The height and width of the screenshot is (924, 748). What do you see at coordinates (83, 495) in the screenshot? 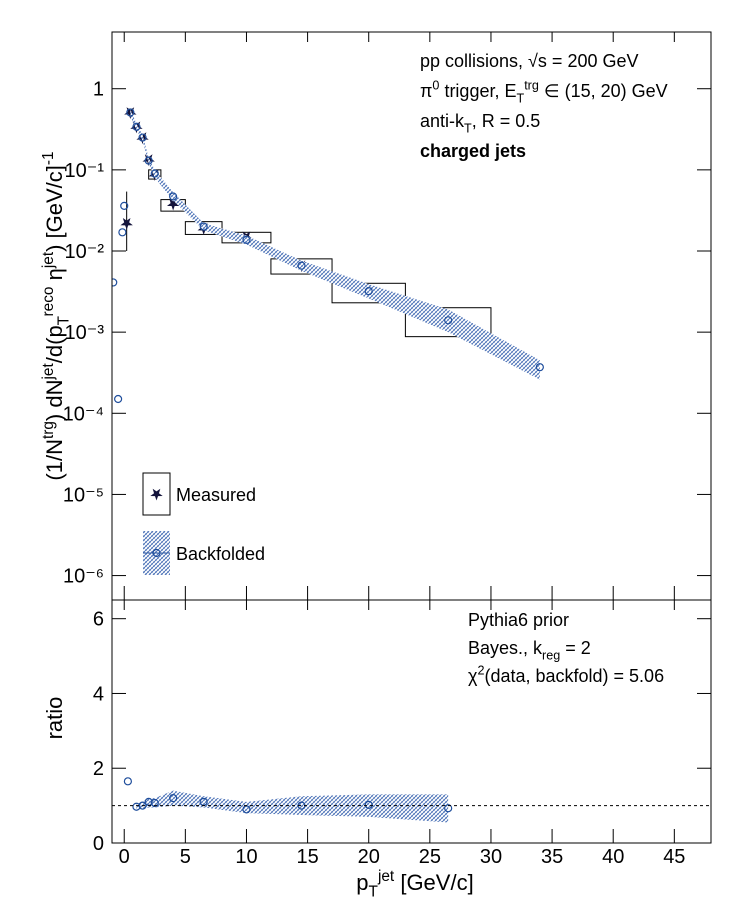
I see `y-tick-label: 10⁻⁵` at bounding box center [83, 495].